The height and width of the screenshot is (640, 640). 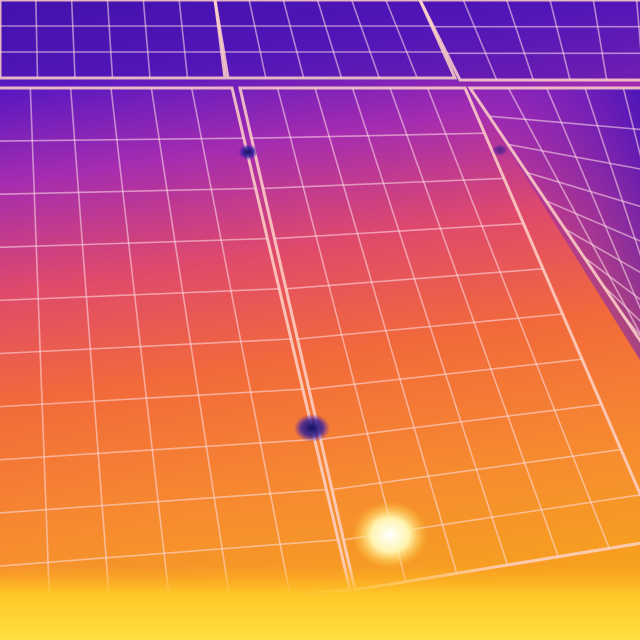 I want to click on cool-region, so click(x=555, y=224).